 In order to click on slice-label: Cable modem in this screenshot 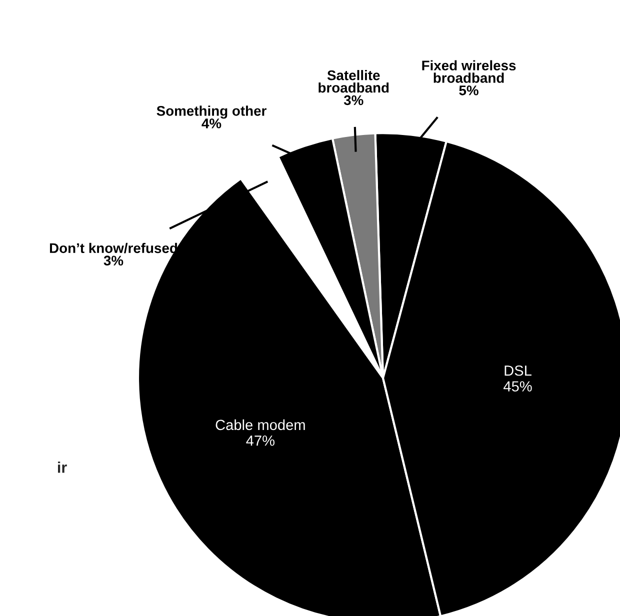, I will do `click(260, 424)`.